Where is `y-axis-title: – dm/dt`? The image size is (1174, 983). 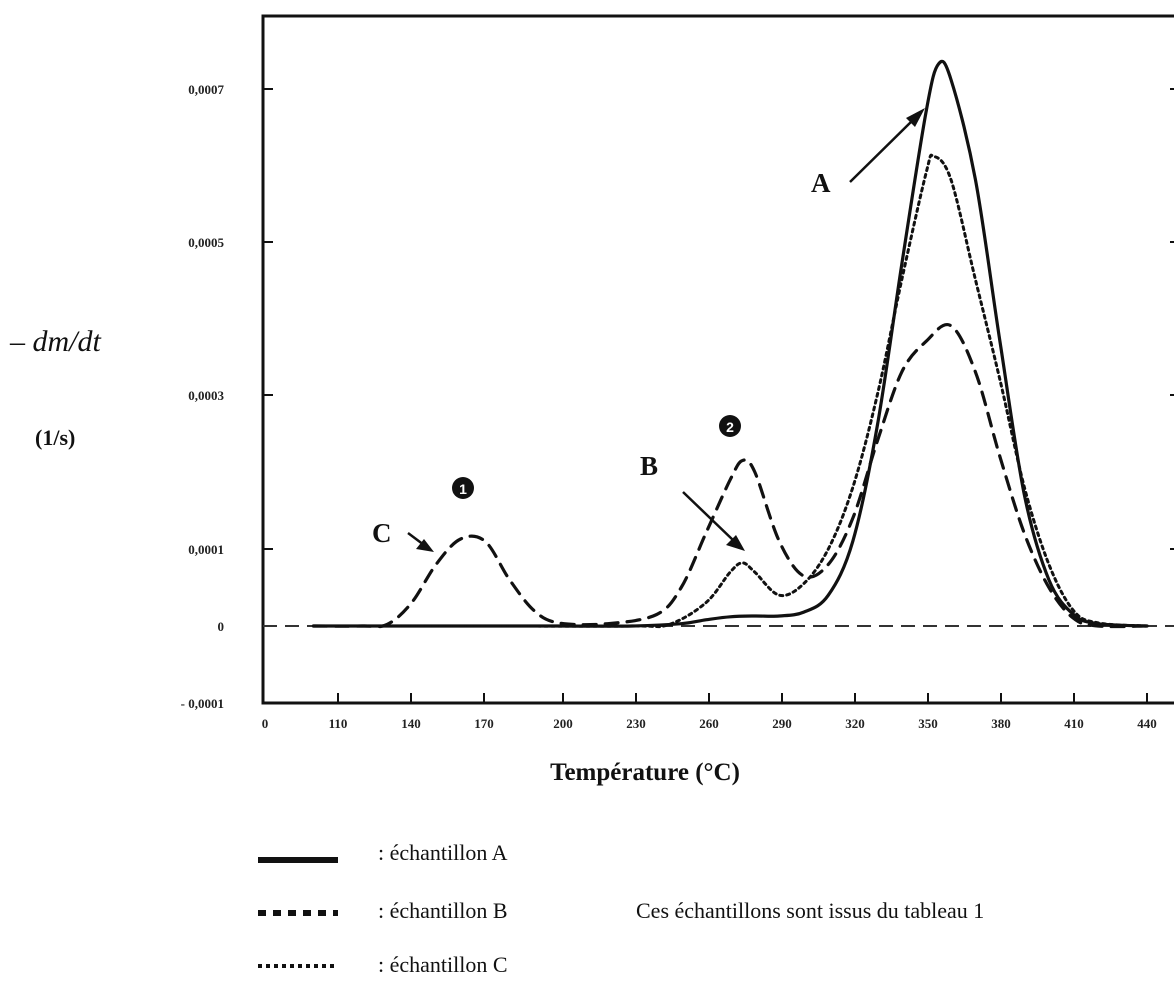
y-axis-title: – dm/dt is located at coordinates (55, 341).